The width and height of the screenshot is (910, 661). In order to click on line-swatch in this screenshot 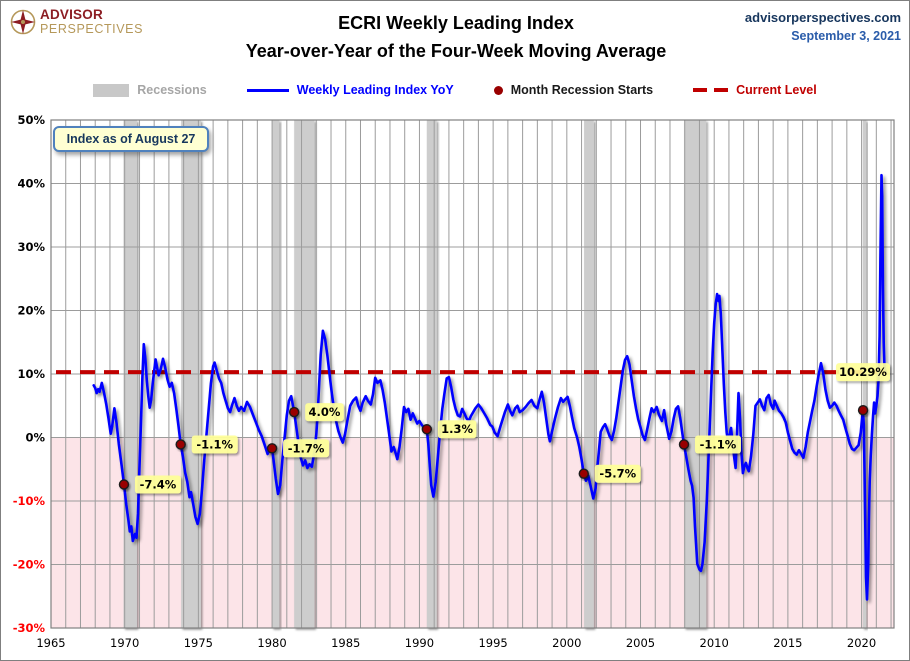, I will do `click(267, 90)`.